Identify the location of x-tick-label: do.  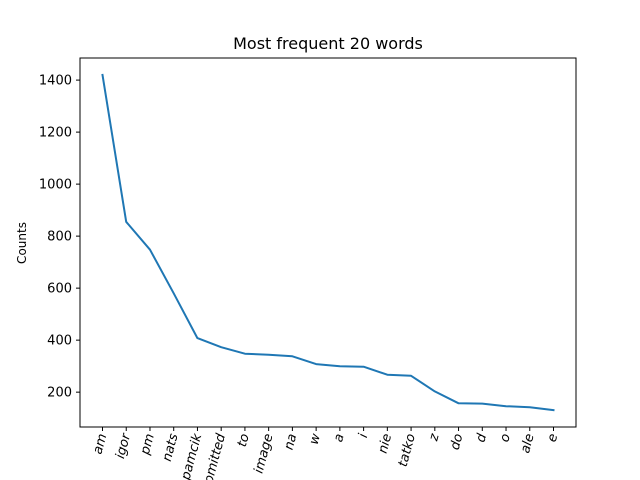
(457, 442).